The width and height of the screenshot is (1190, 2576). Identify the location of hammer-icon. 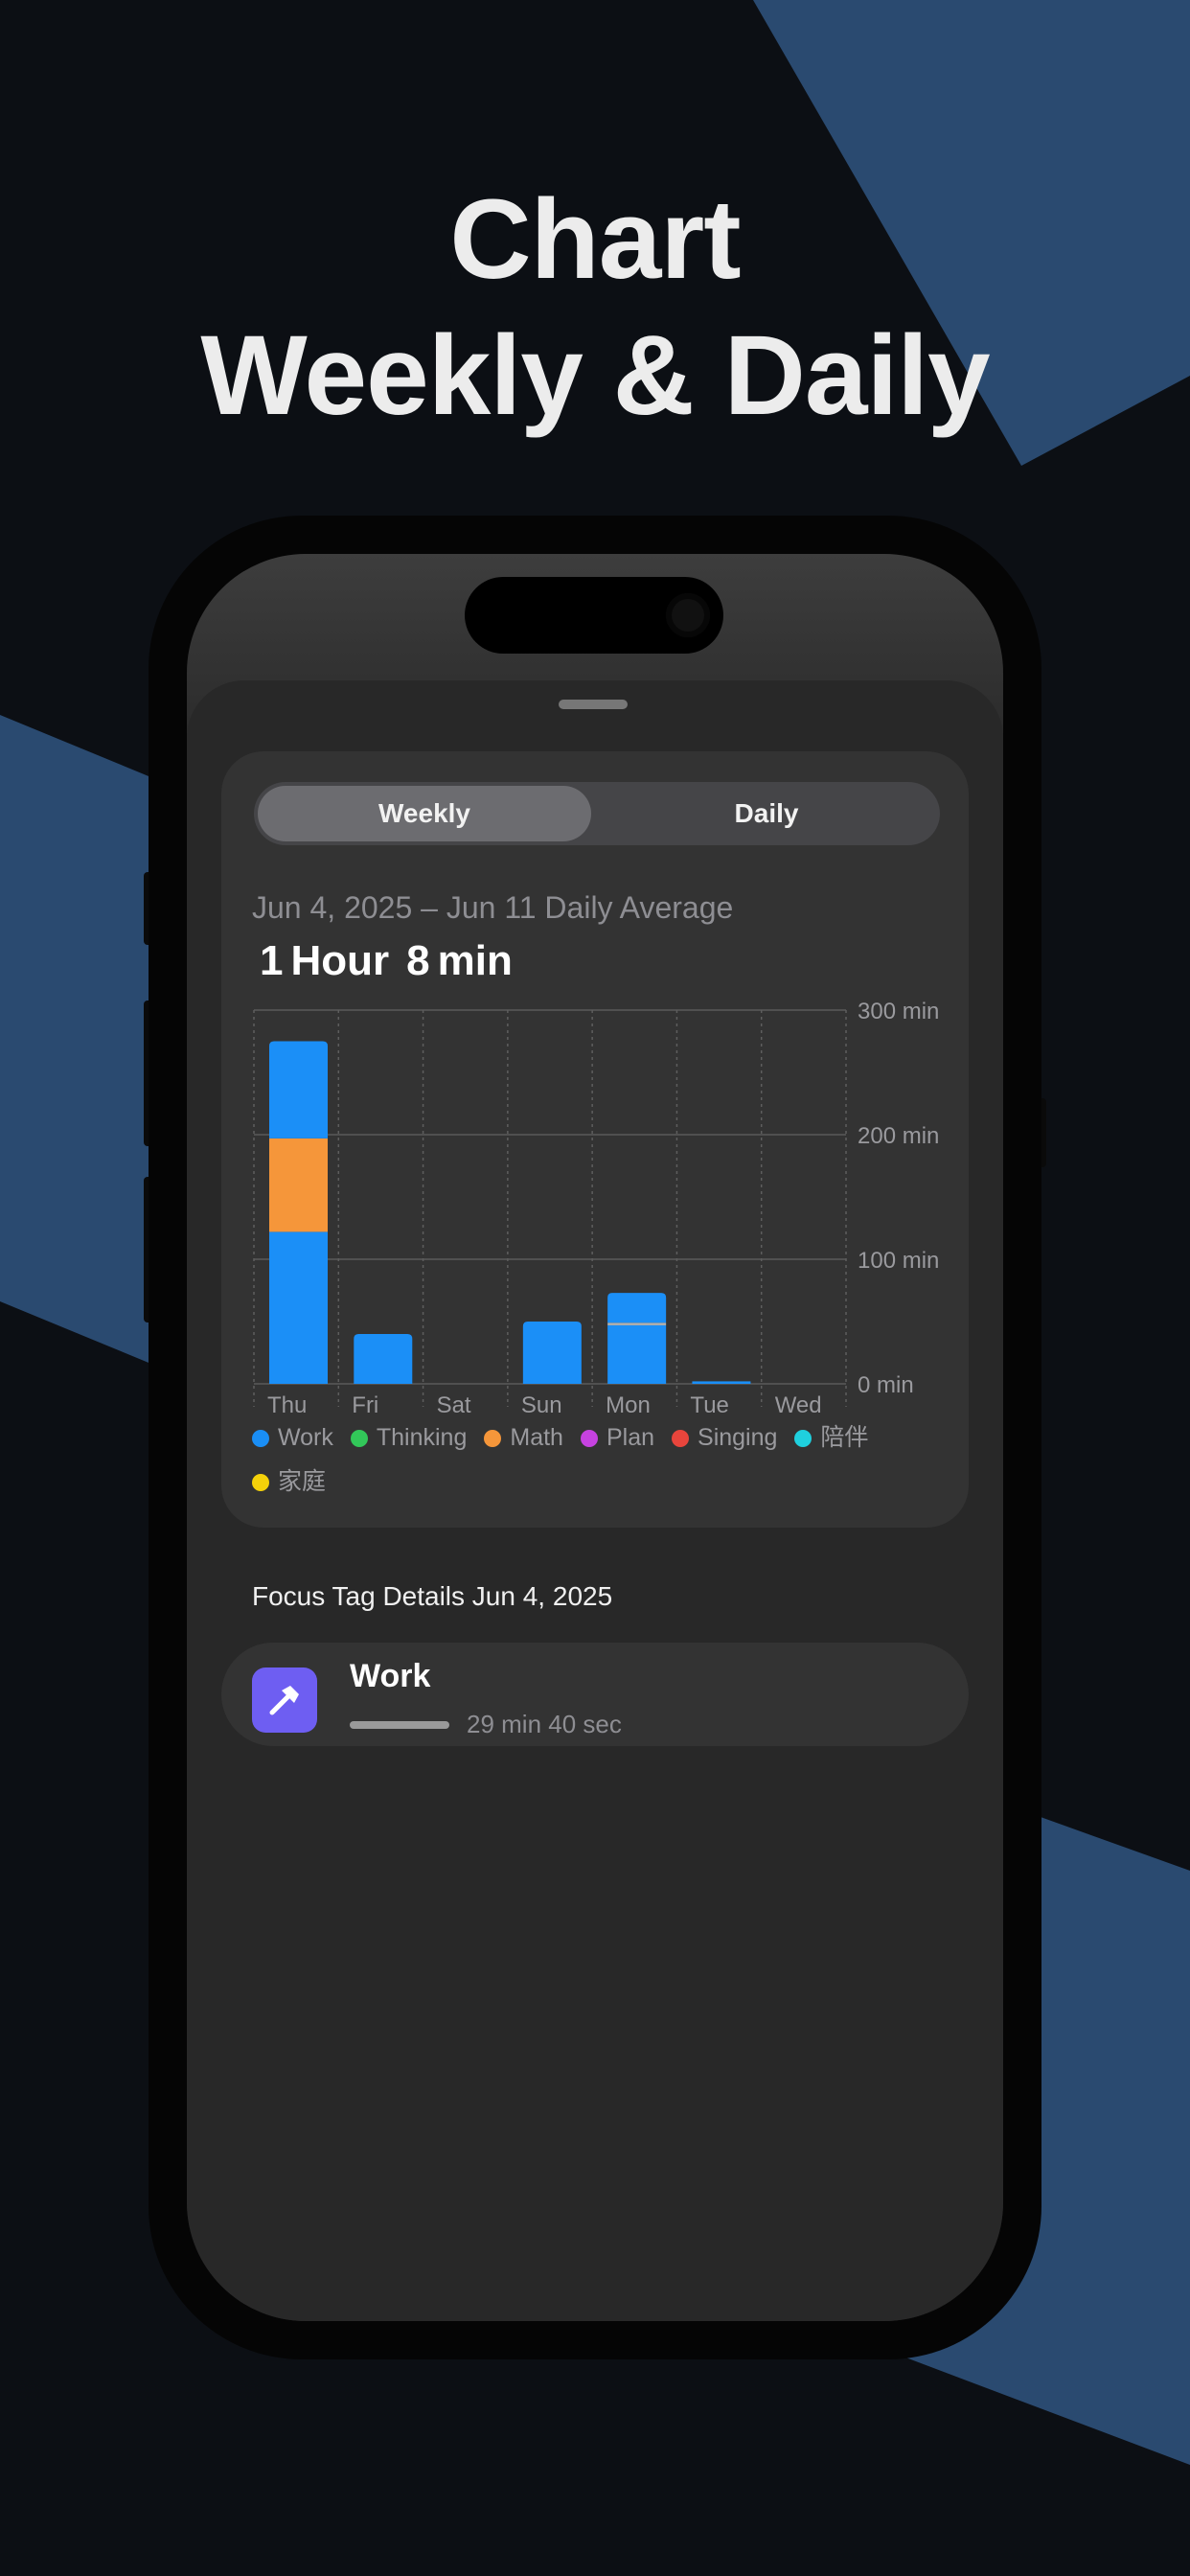
(285, 1700).